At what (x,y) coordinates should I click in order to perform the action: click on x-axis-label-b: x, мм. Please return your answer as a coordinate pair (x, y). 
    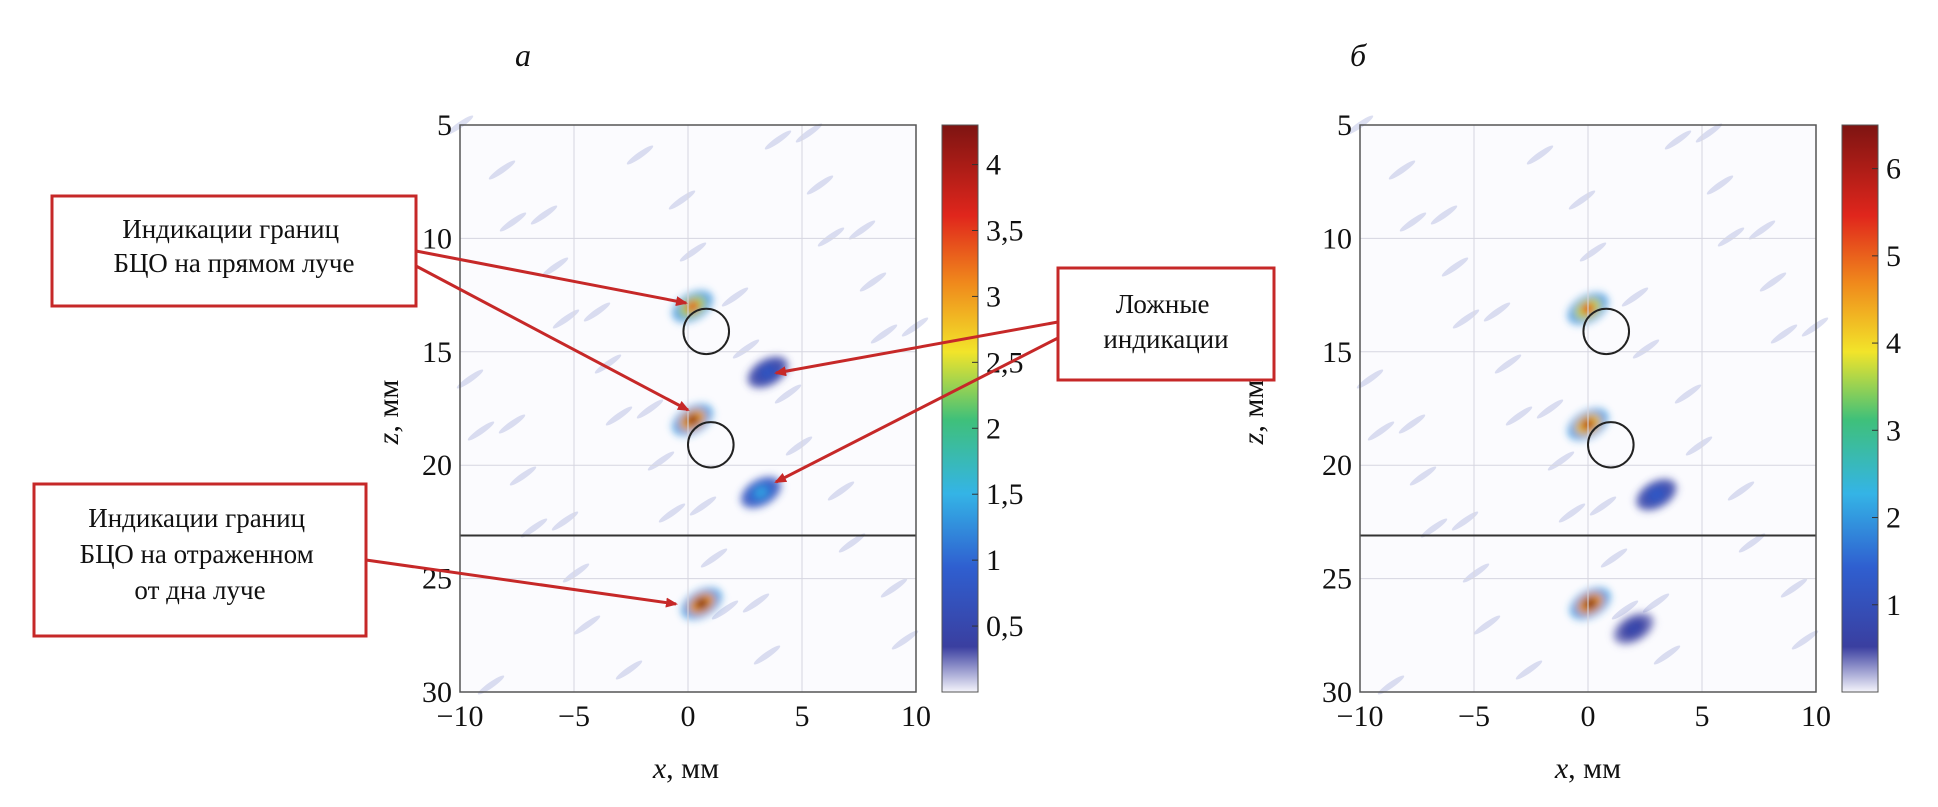
    Looking at the image, I should click on (1587, 768).